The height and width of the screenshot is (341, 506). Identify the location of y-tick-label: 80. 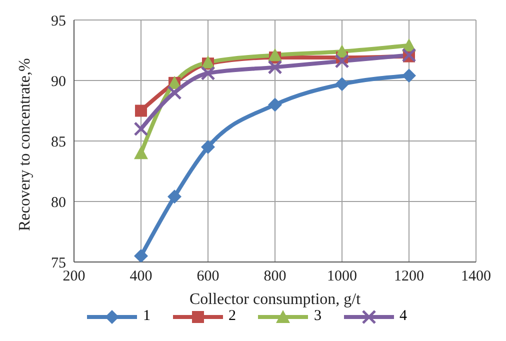
(58, 202).